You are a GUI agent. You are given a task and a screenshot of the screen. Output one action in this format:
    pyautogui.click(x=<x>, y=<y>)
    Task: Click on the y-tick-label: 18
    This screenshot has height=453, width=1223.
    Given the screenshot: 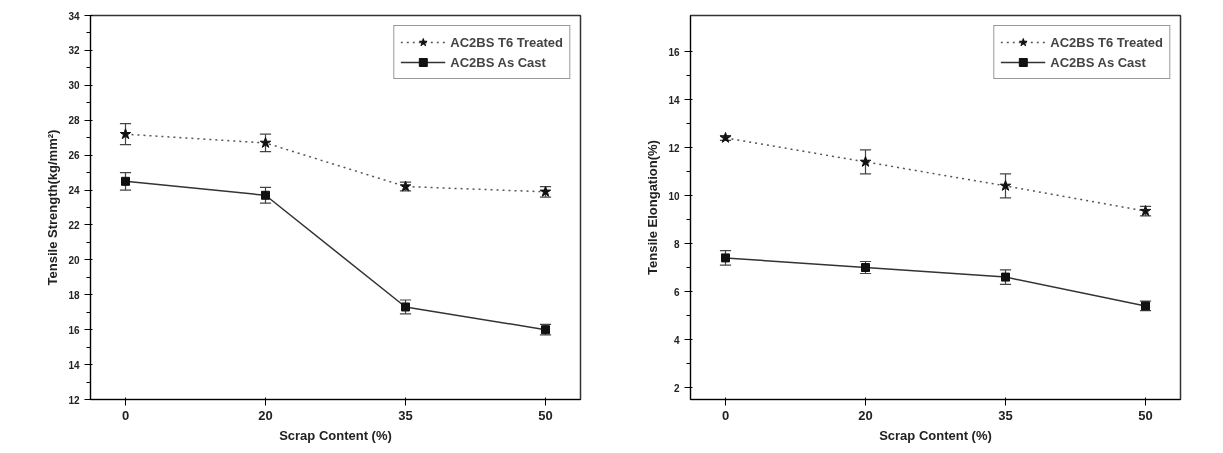 What is the action you would take?
    pyautogui.click(x=74, y=295)
    